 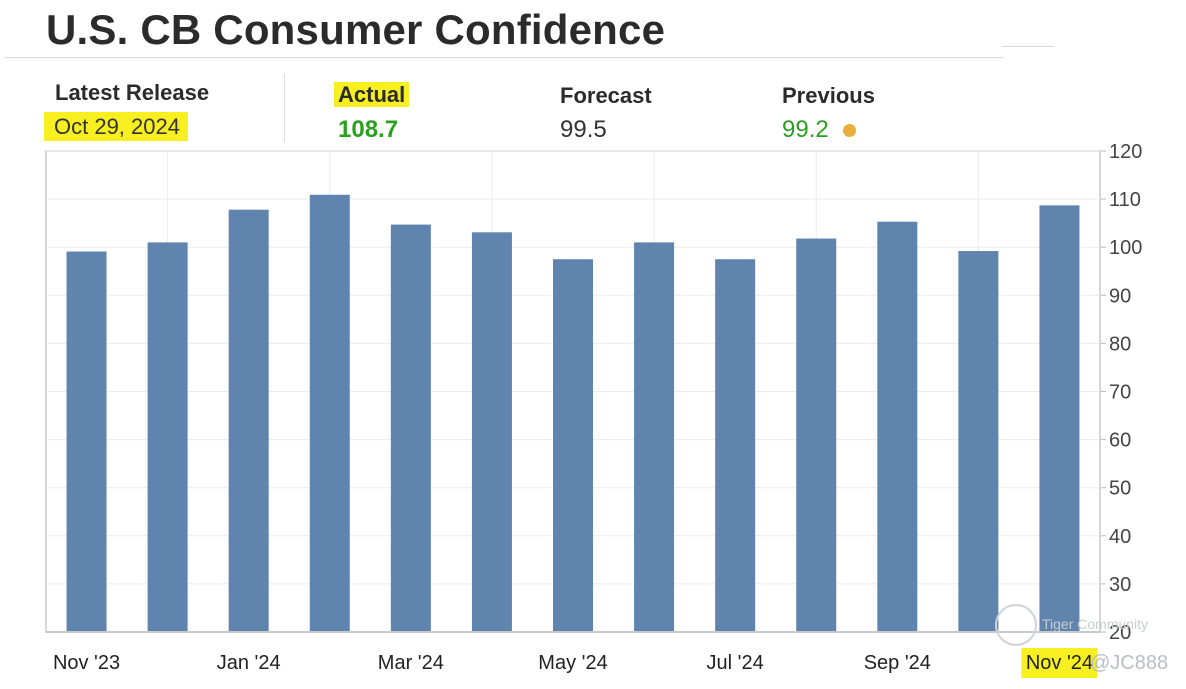 What do you see at coordinates (368, 129) in the screenshot?
I see `actual-value: 108.7` at bounding box center [368, 129].